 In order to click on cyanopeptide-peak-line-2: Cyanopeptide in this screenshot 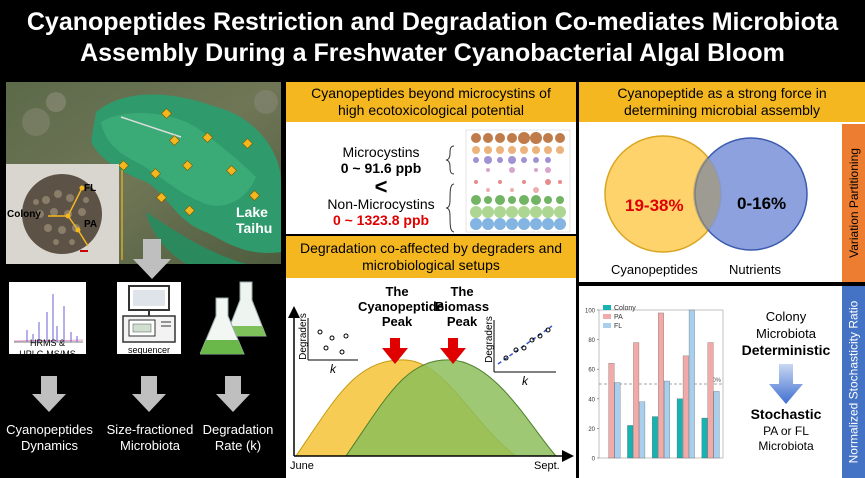, I will do `click(401, 306)`.